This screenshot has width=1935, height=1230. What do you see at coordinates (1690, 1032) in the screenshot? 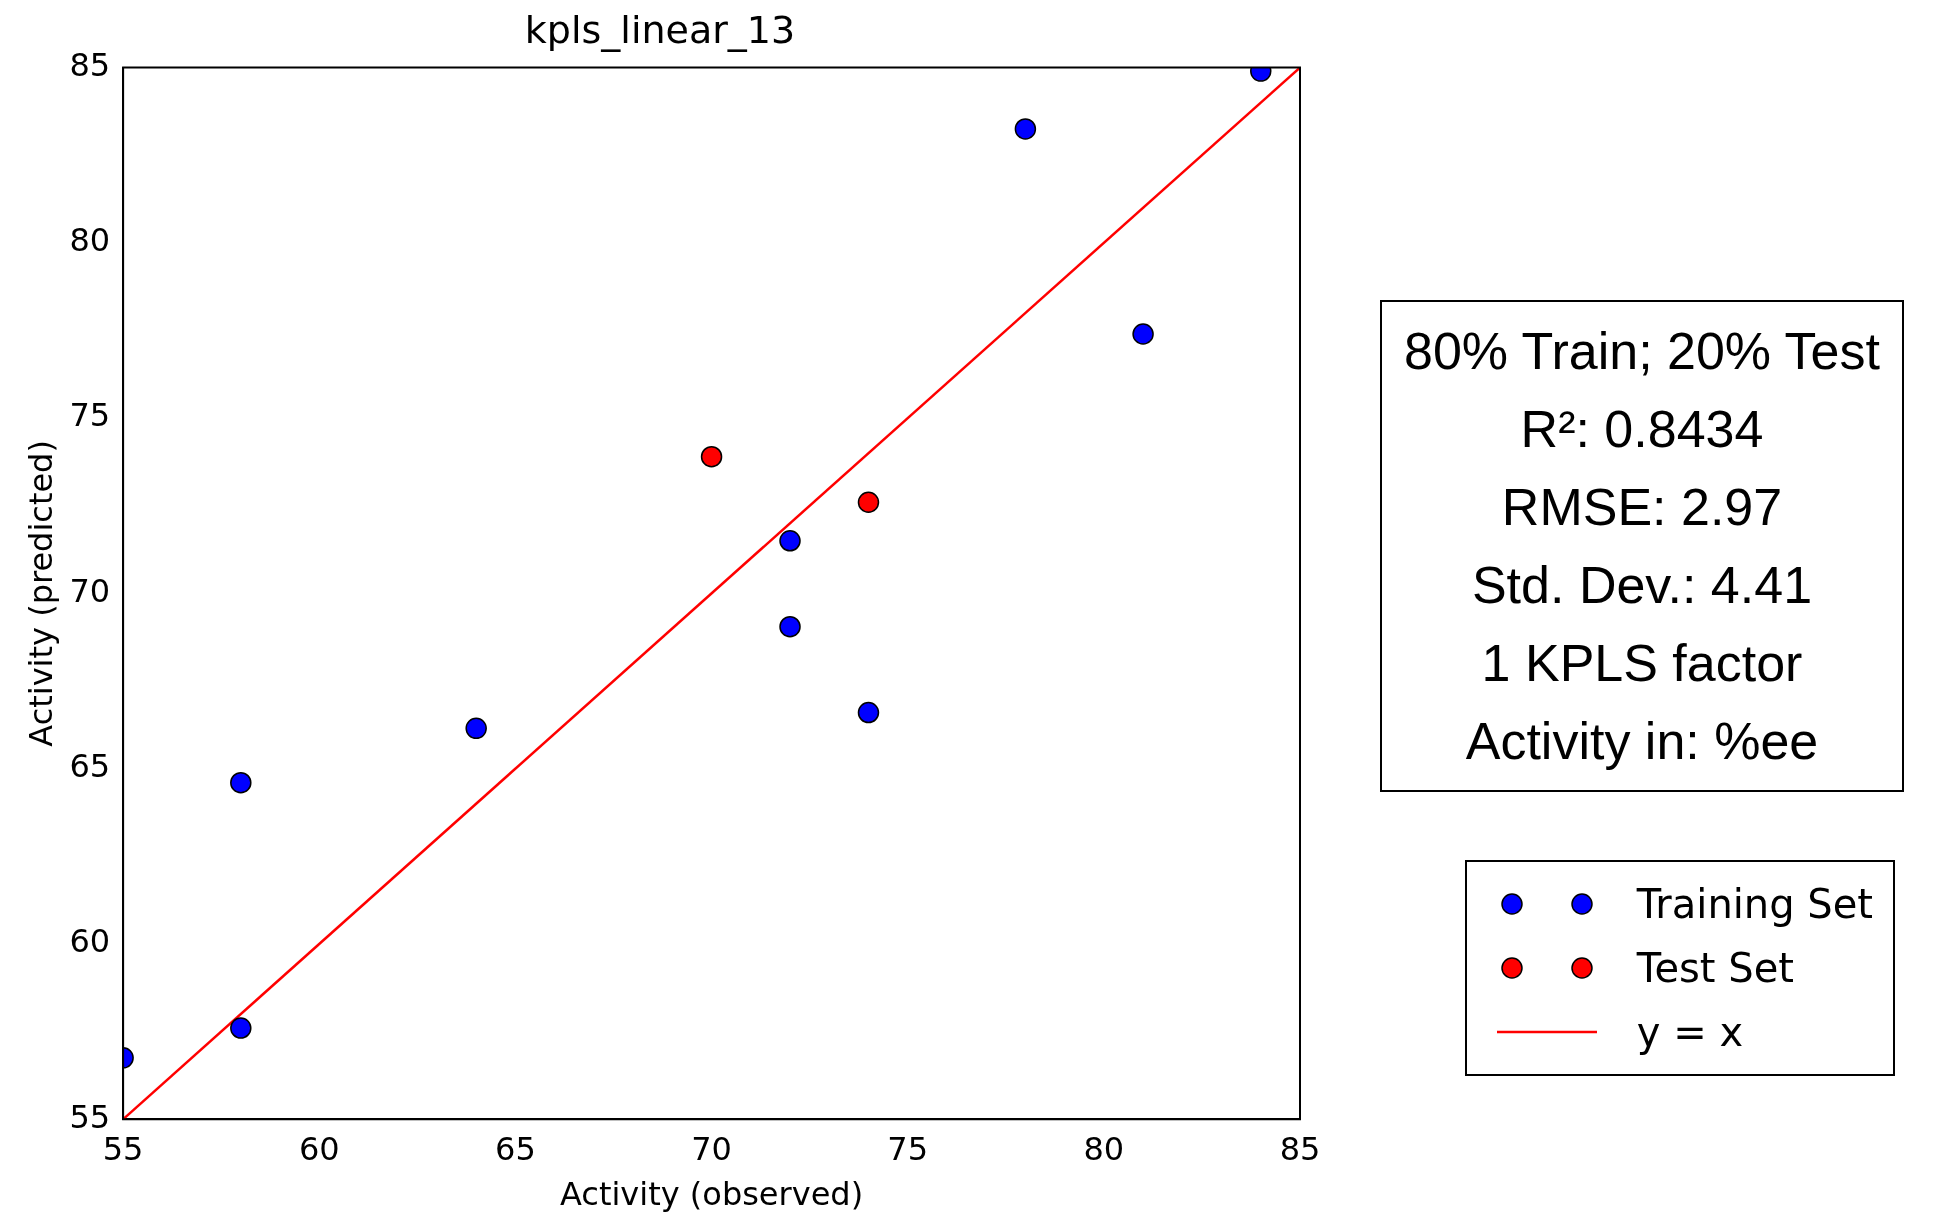
I see `legend-label: y = x` at bounding box center [1690, 1032].